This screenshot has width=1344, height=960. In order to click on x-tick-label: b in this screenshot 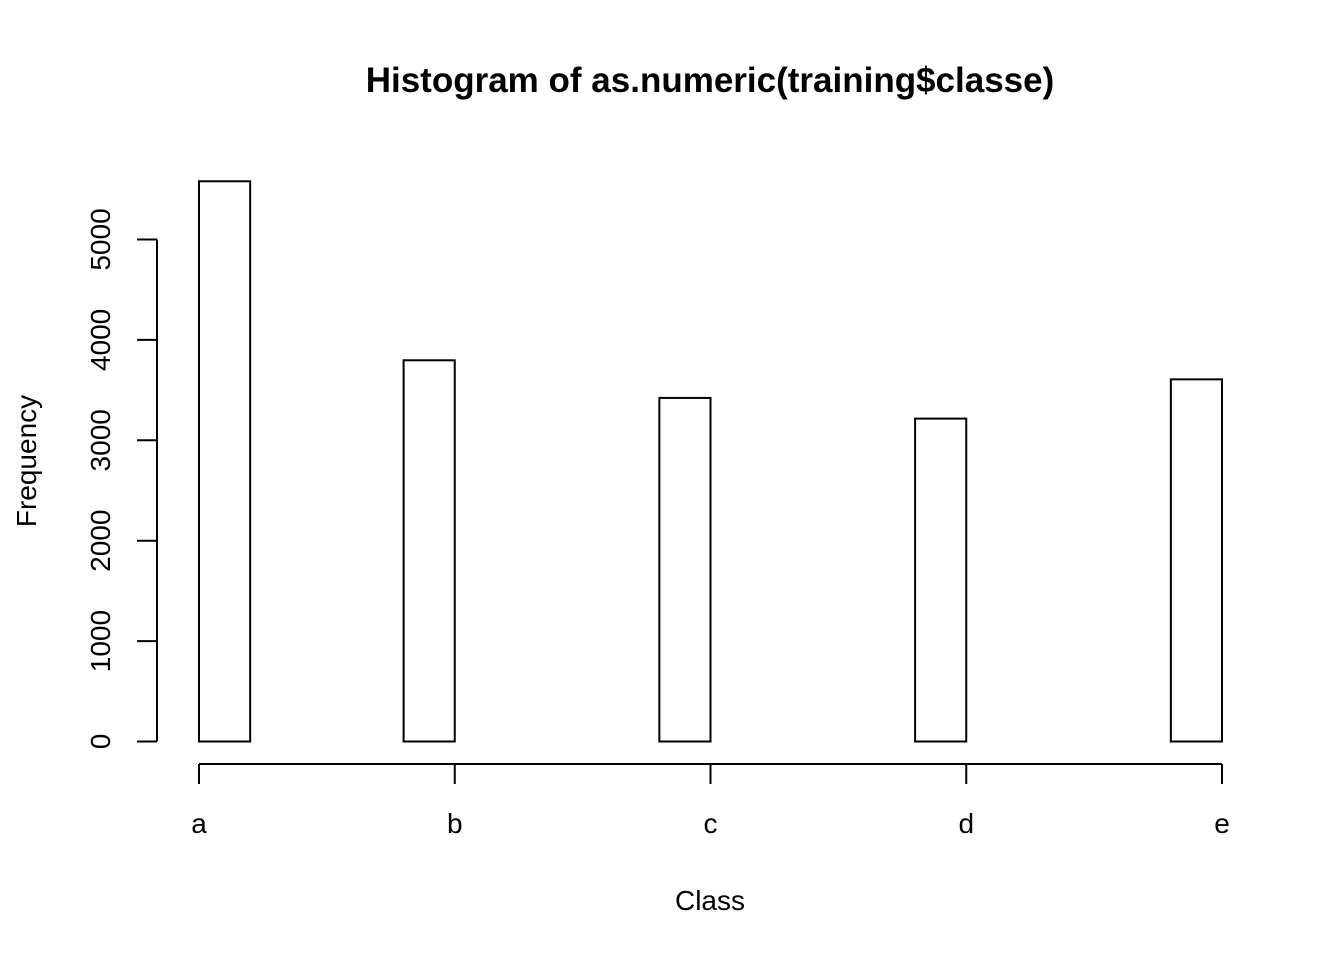, I will do `click(455, 823)`.